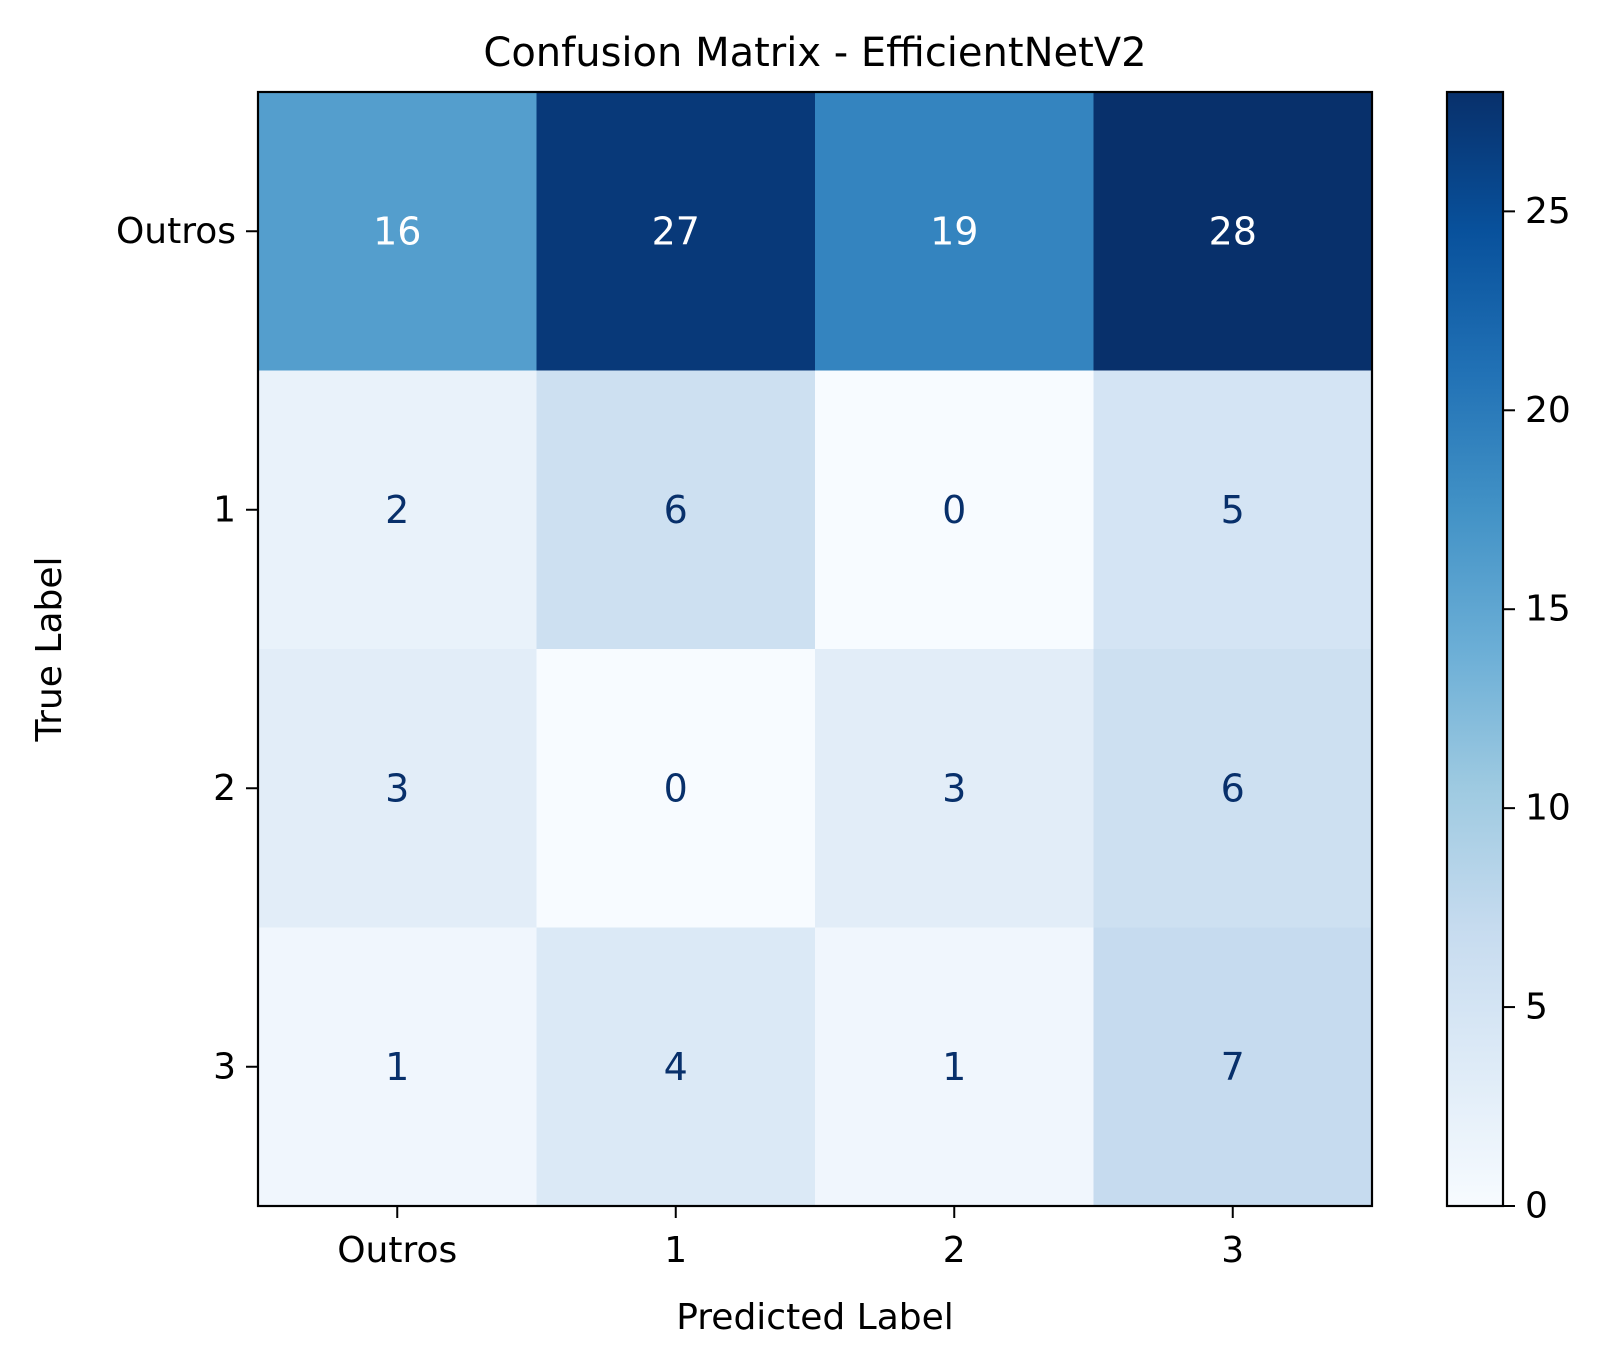  I want to click on x-tick-label: Outros, so click(397, 1250).